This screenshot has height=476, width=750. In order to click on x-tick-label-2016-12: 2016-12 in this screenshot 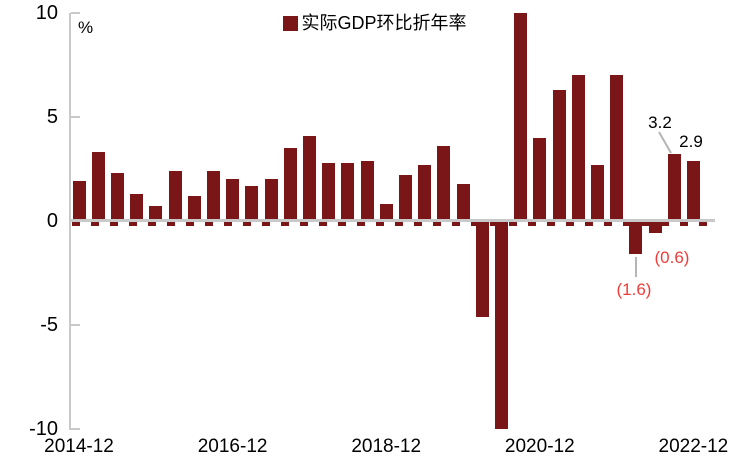, I will do `click(232, 446)`.